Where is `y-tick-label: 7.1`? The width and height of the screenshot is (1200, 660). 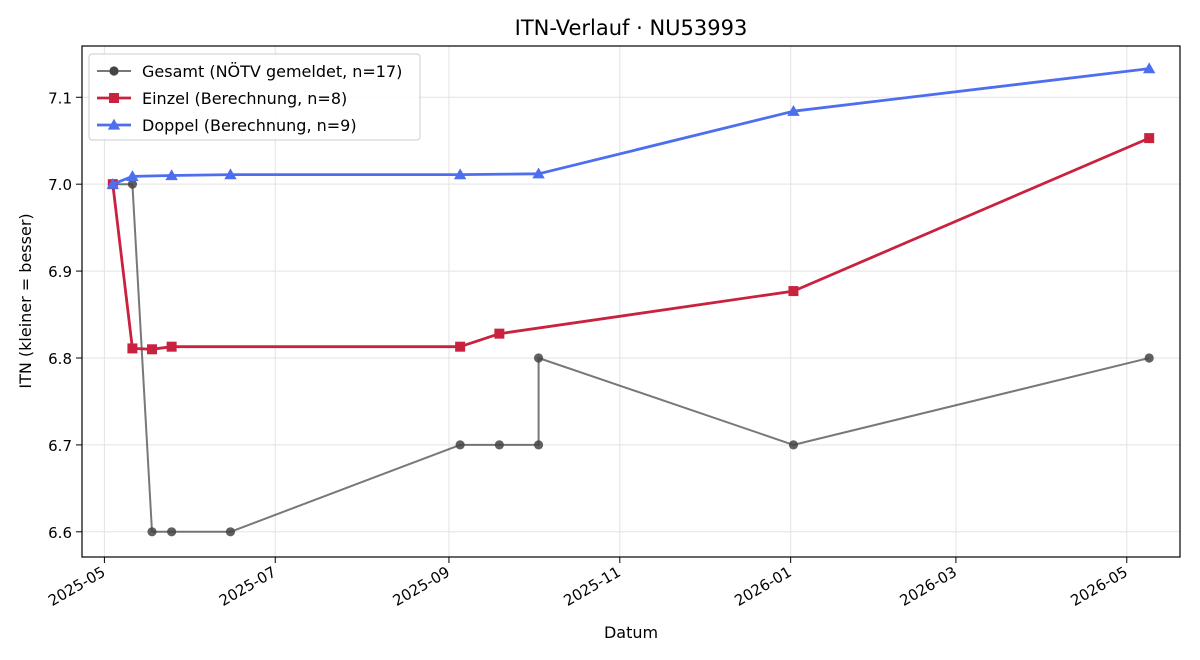
y-tick-label: 7.1 is located at coordinates (60, 98).